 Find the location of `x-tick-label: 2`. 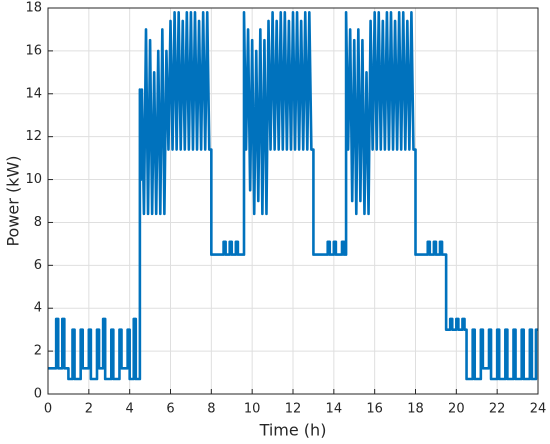

x-tick-label: 2 is located at coordinates (89, 409).